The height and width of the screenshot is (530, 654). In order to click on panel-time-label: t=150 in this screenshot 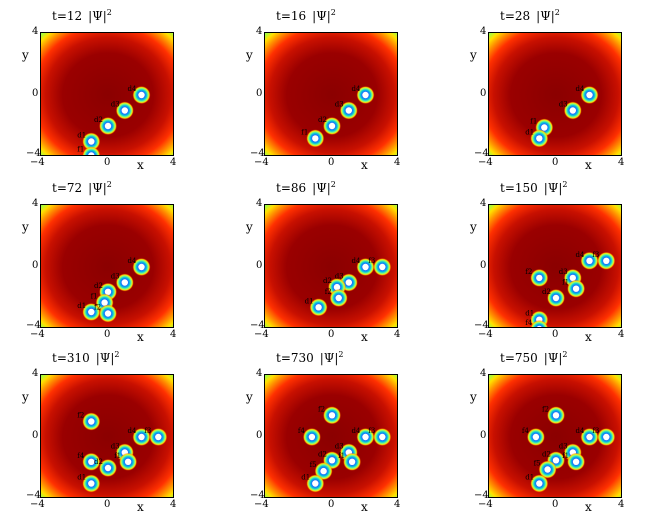, I will do `click(519, 188)`.